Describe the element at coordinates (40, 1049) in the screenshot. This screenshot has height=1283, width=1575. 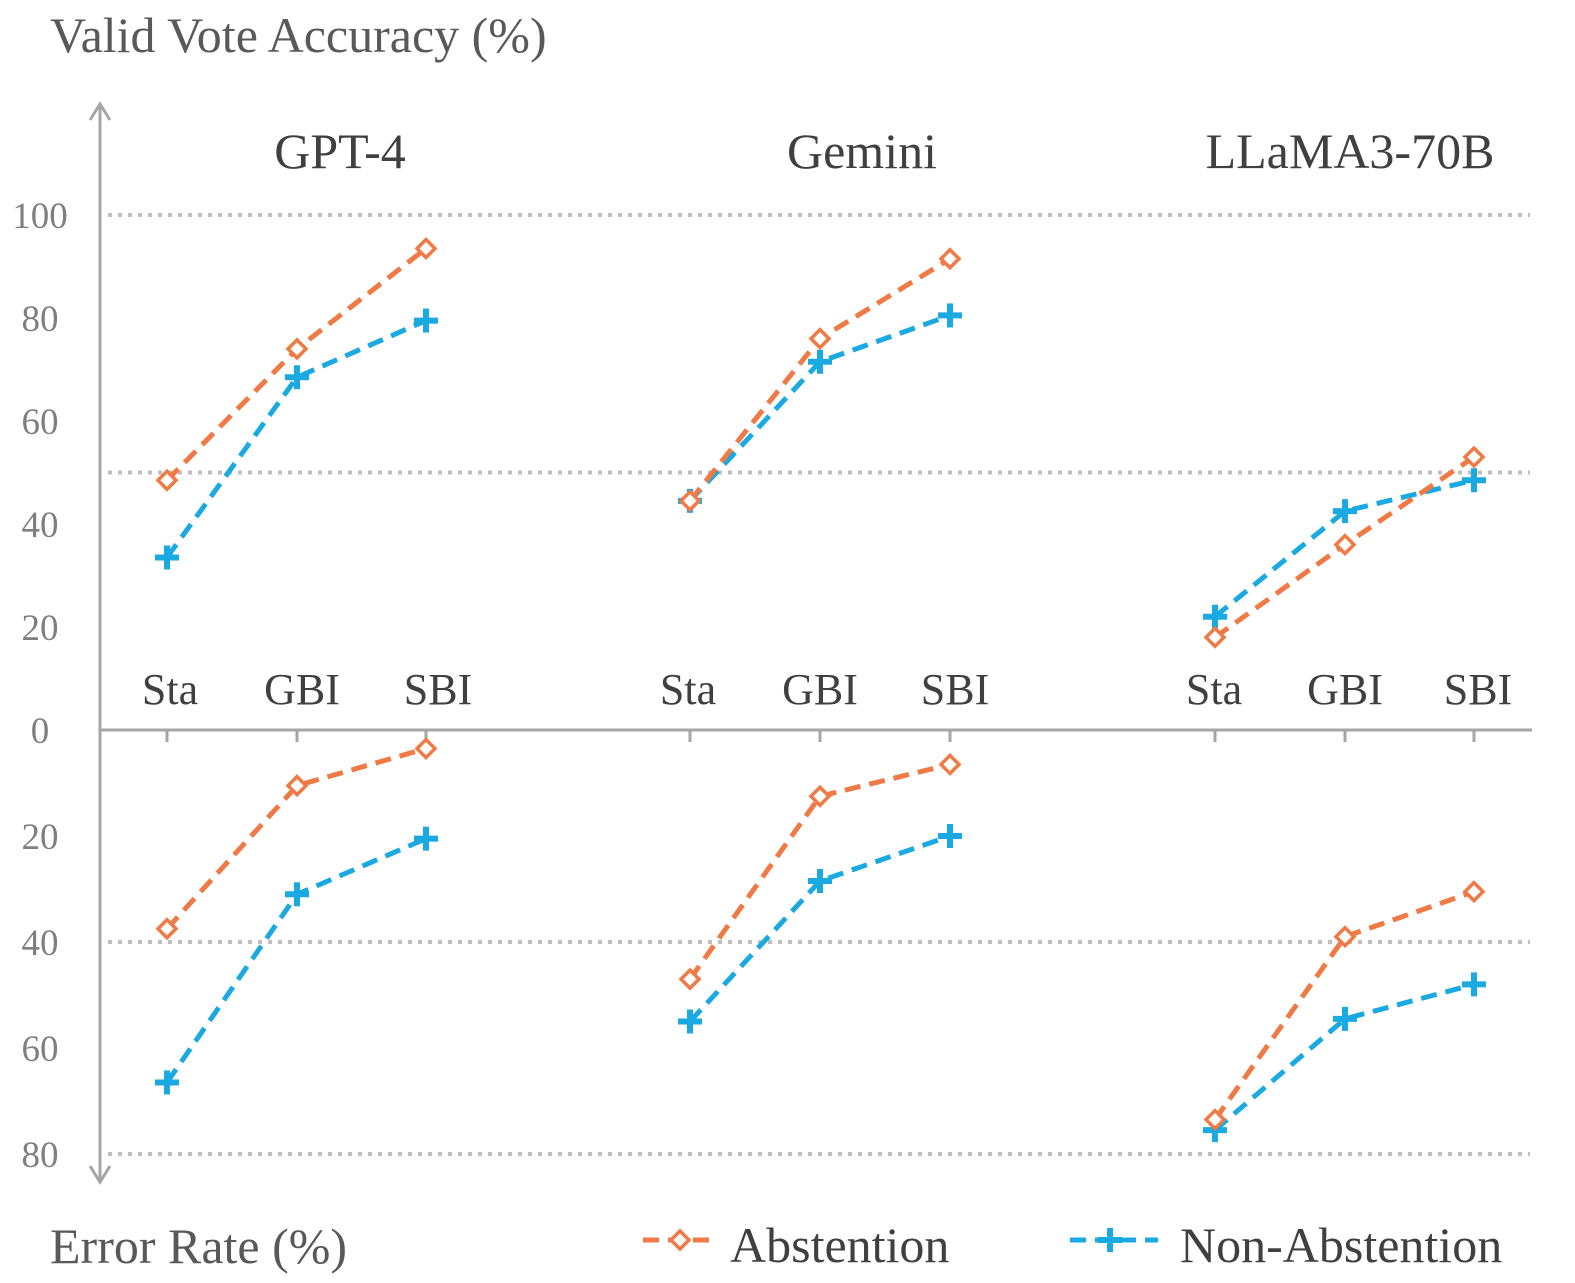
I see `y-tick-label-bottom: 60` at that location.